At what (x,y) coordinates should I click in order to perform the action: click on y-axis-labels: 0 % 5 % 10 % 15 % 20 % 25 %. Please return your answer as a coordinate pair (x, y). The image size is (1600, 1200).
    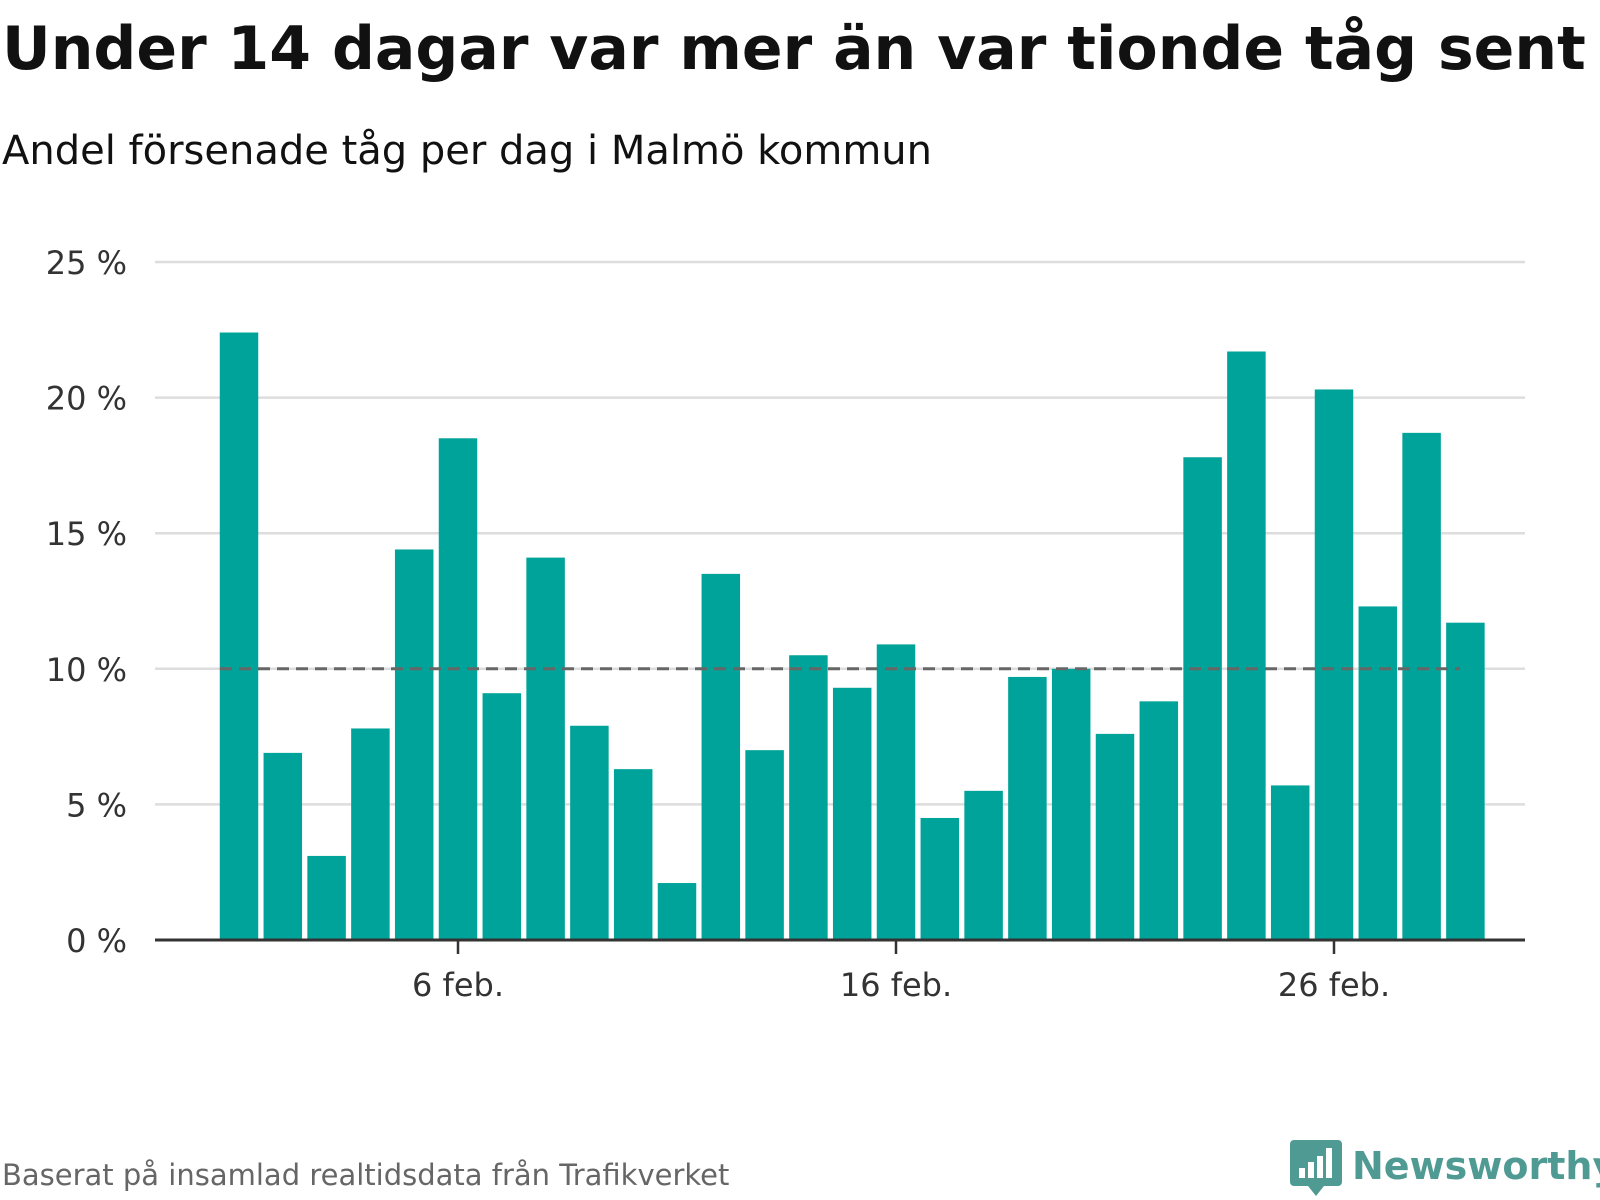
    Looking at the image, I should click on (86, 602).